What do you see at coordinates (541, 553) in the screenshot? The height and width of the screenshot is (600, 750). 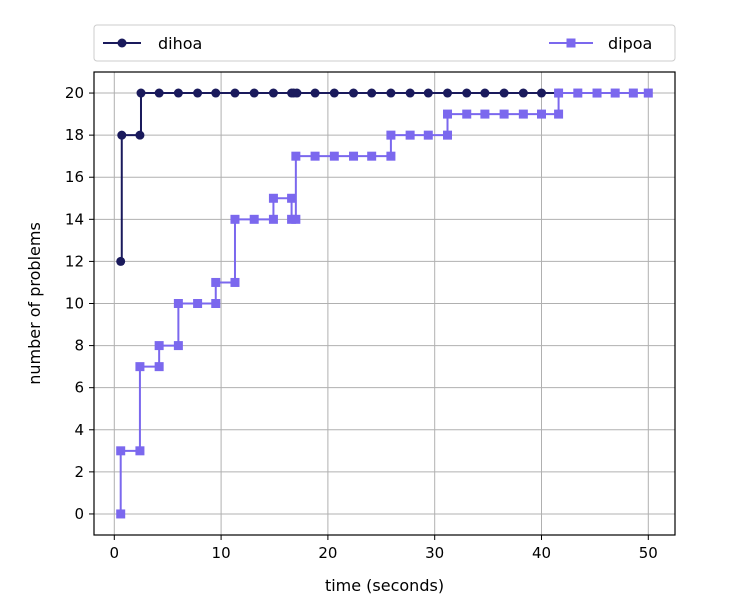 I see `x-tick-label: 40` at bounding box center [541, 553].